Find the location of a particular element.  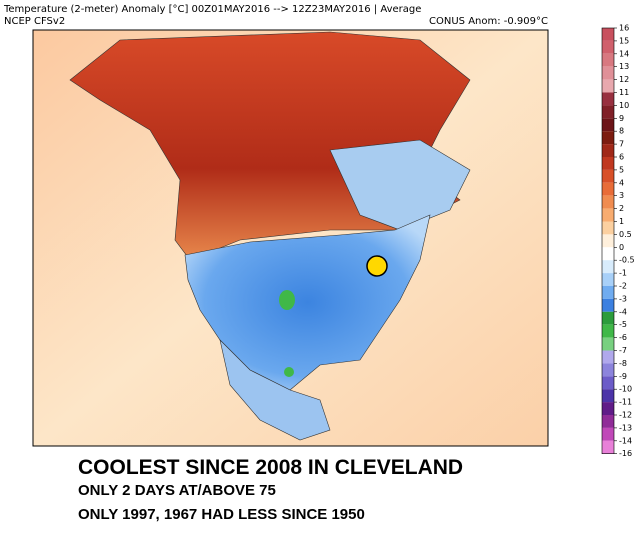

mexico is located at coordinates (275, 390).